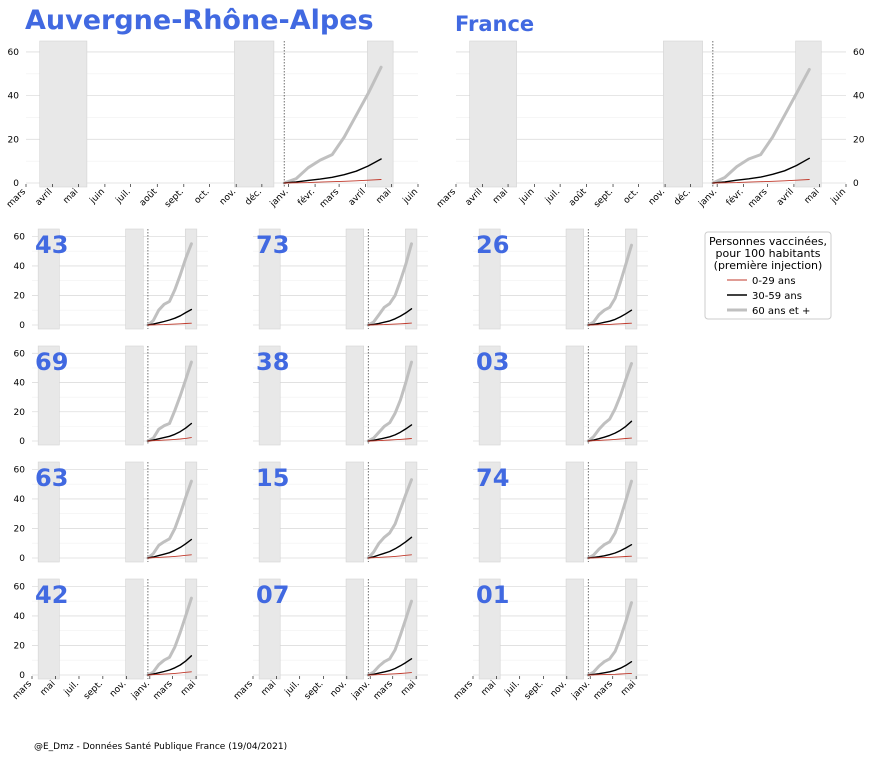 Image resolution: width=872 pixels, height=758 pixels. Describe the element at coordinates (768, 241) in the screenshot. I see `legend-title-line: Personnes vaccinées,` at that location.